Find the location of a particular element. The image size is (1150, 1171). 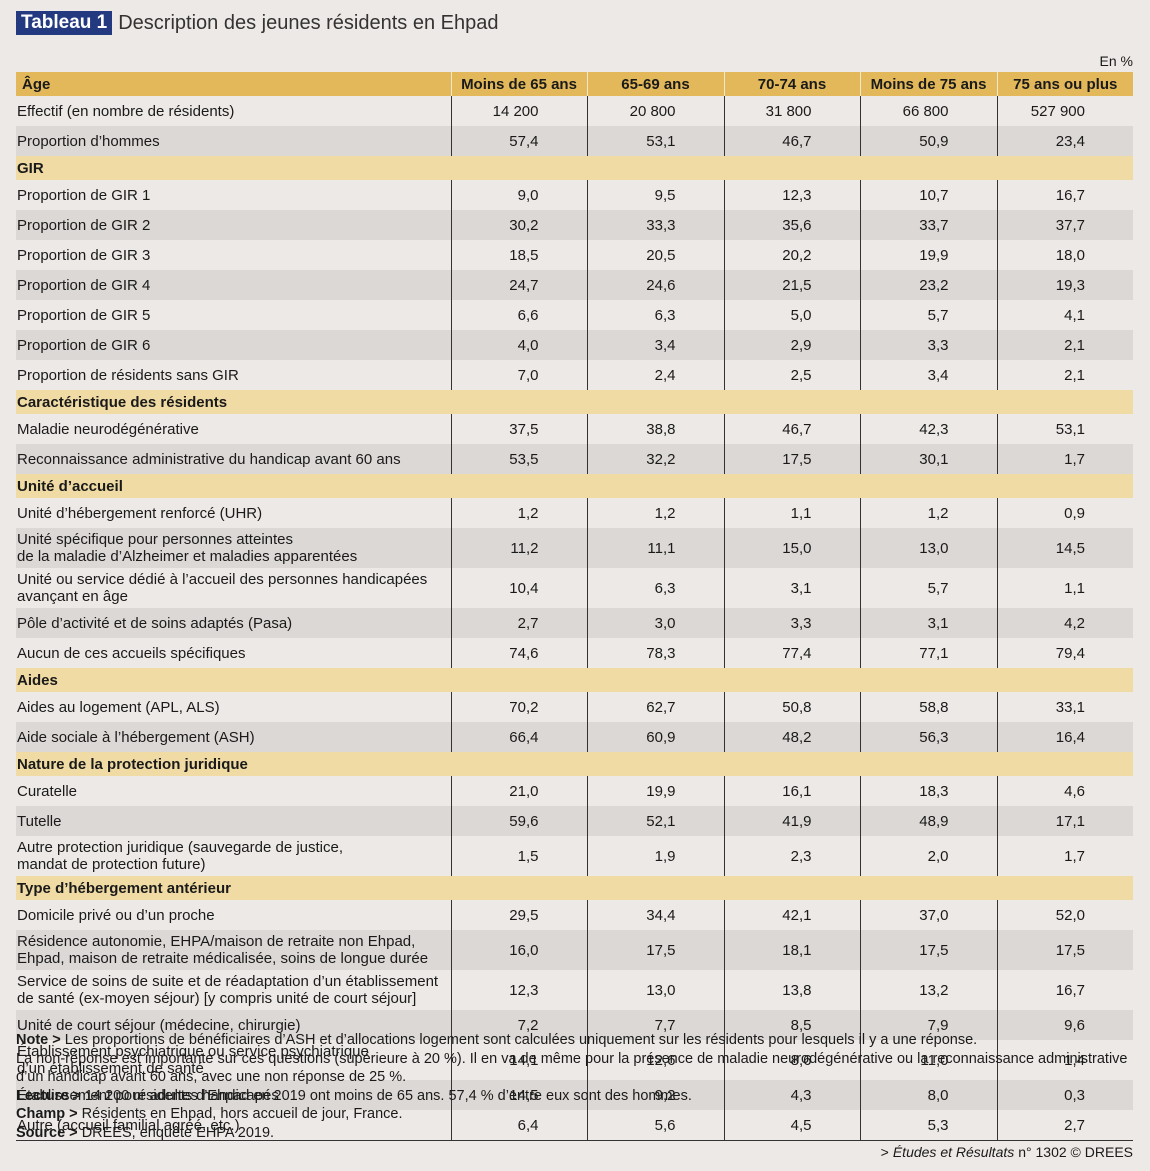

cell: 33,1 is located at coordinates (1064, 707).